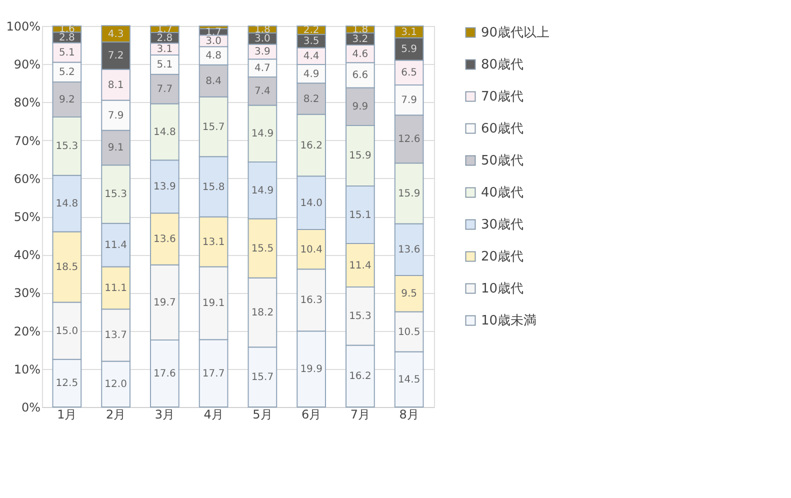 This screenshot has height=498, width=791. I want to click on y-tick-label: 70%, so click(27, 141).